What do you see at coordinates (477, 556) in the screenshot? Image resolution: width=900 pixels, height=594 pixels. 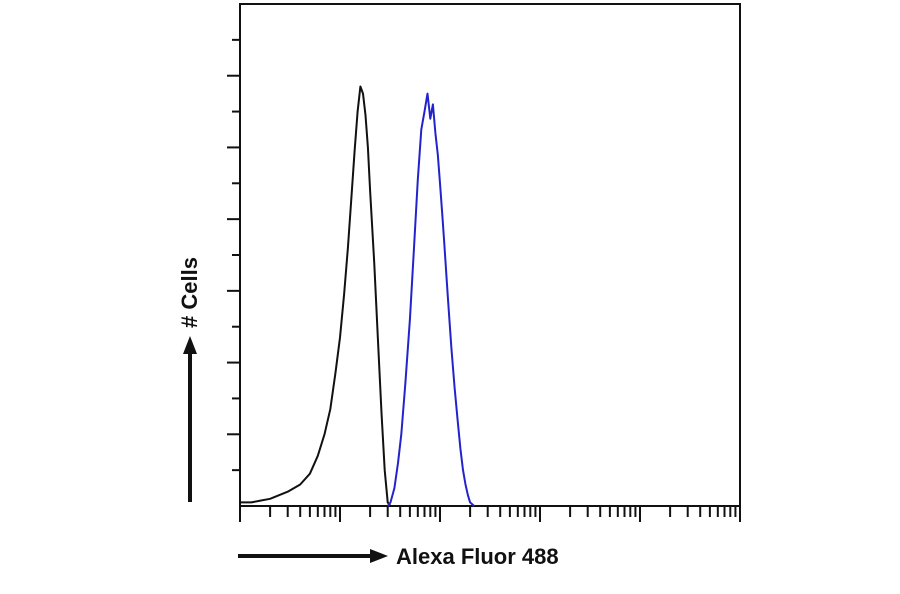 I see `x-axis-label: Alexa Fluor 488` at bounding box center [477, 556].